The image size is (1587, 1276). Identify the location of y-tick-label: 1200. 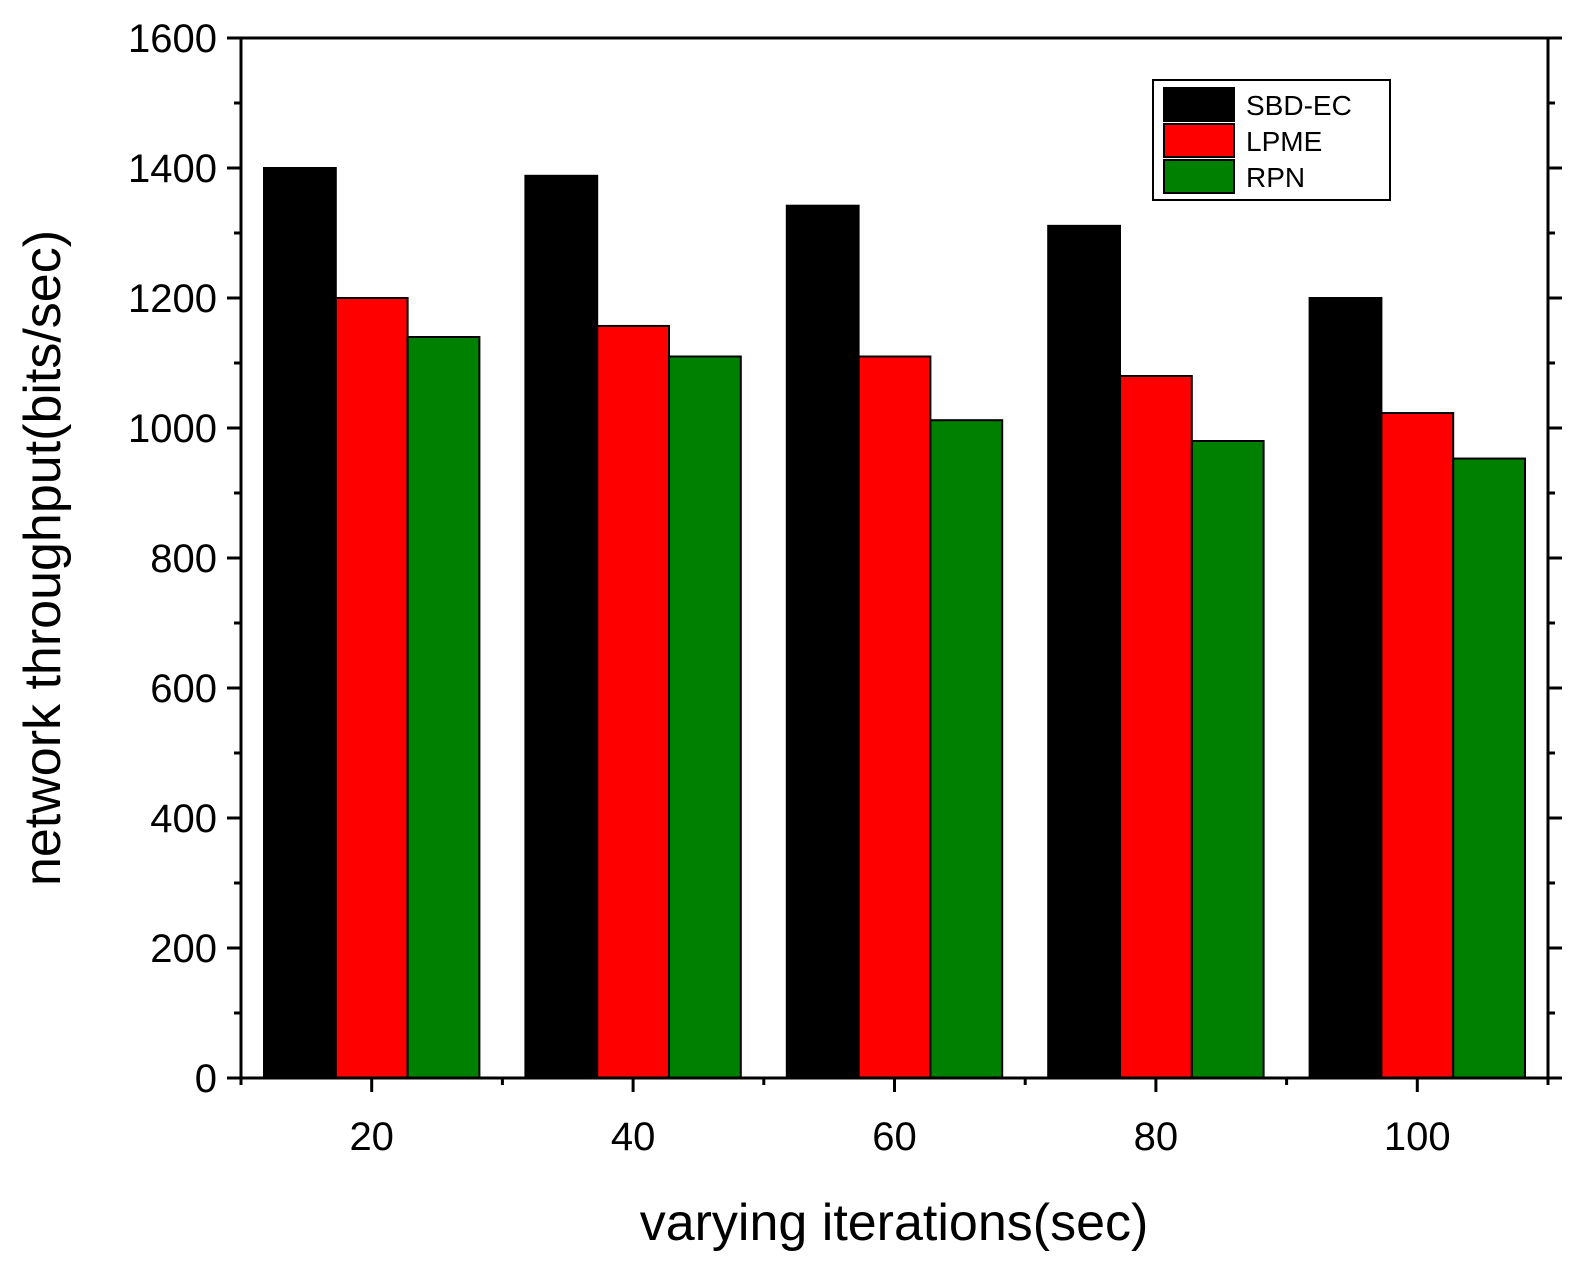
(172, 299).